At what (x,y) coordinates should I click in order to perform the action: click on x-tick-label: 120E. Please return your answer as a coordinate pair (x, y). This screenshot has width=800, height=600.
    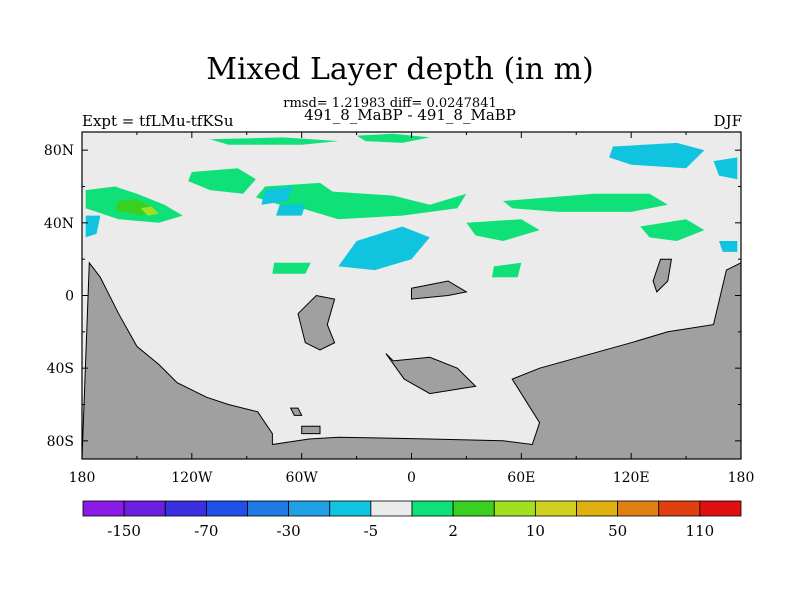
    Looking at the image, I should click on (631, 478).